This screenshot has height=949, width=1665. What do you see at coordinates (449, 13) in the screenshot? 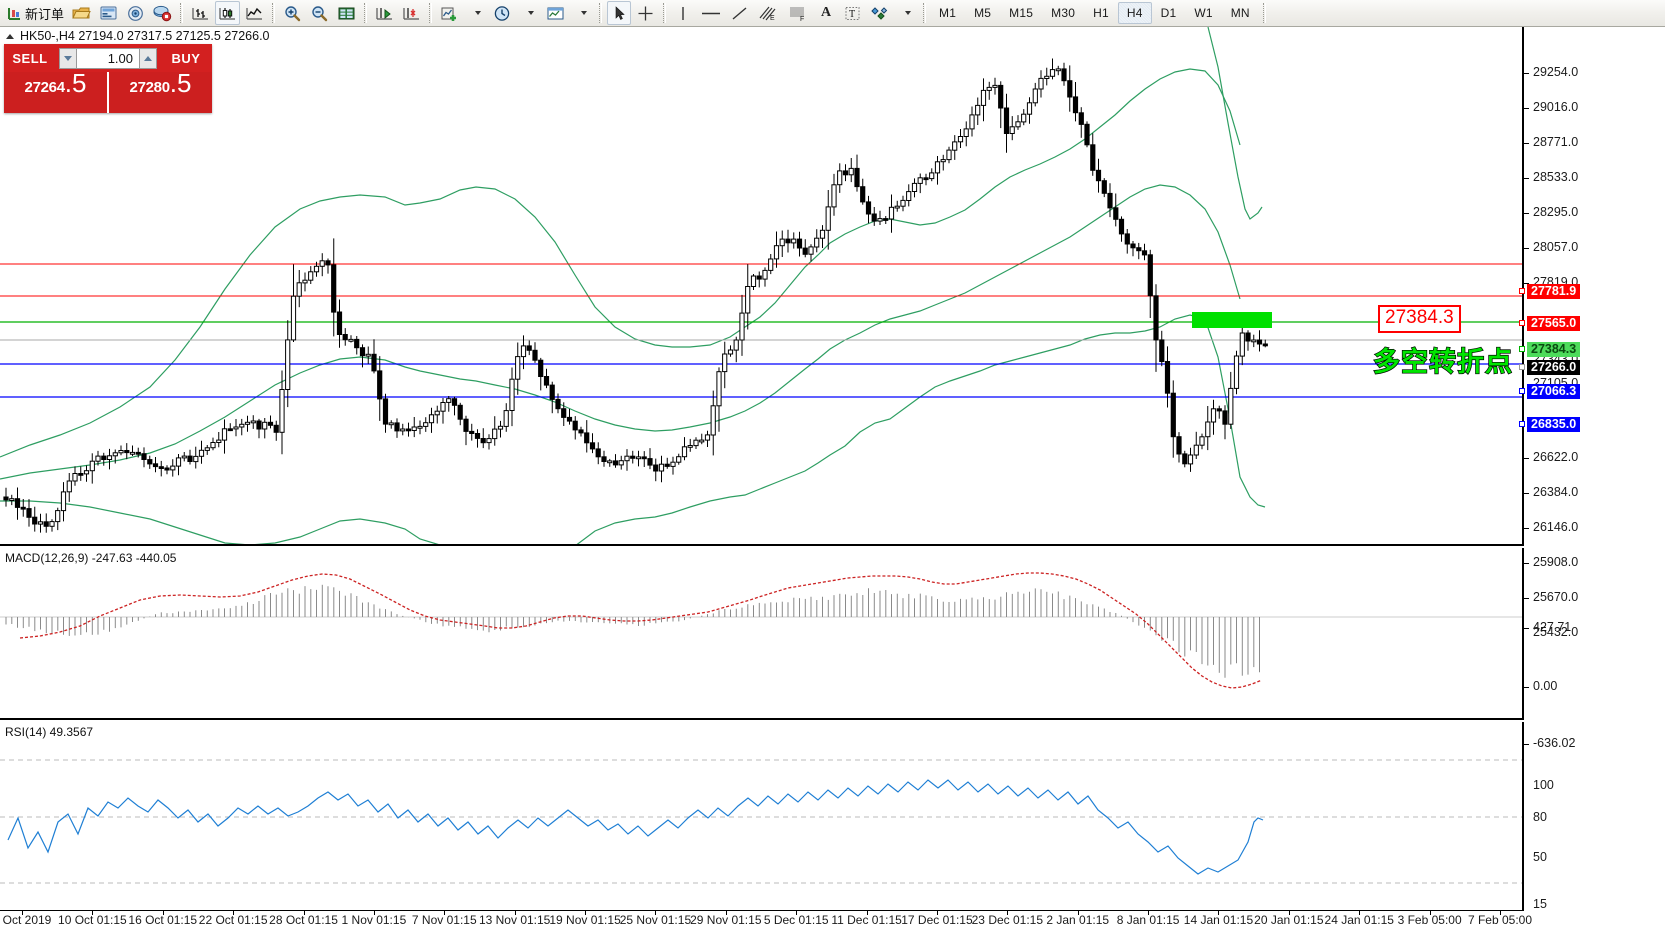
I see `indicators-button` at bounding box center [449, 13].